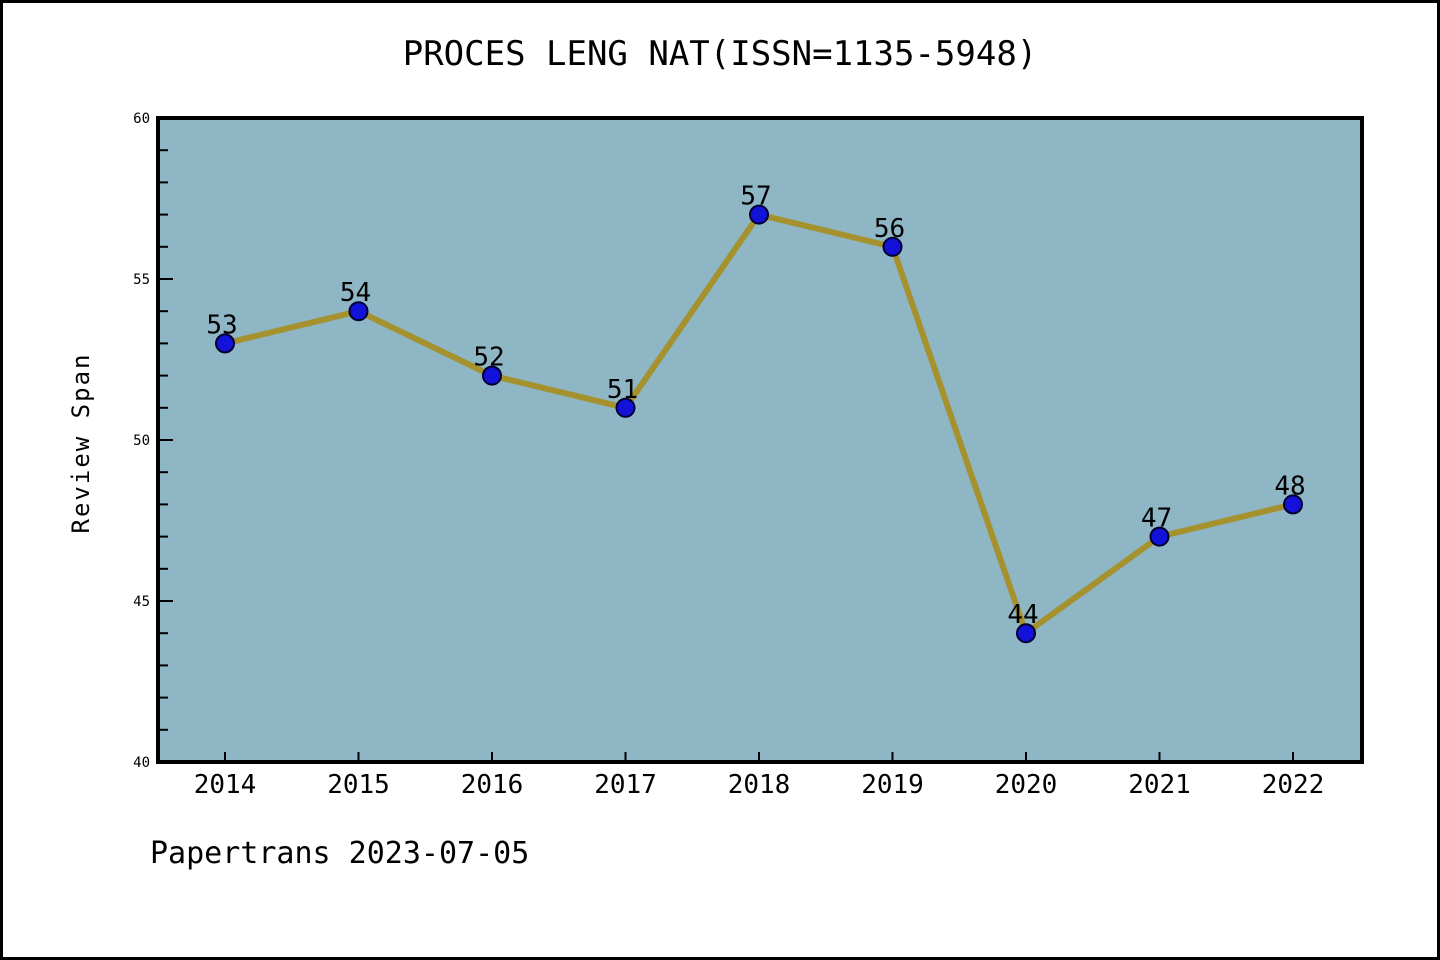  Describe the element at coordinates (141, 441) in the screenshot. I see `y-tick-label: 50` at that location.